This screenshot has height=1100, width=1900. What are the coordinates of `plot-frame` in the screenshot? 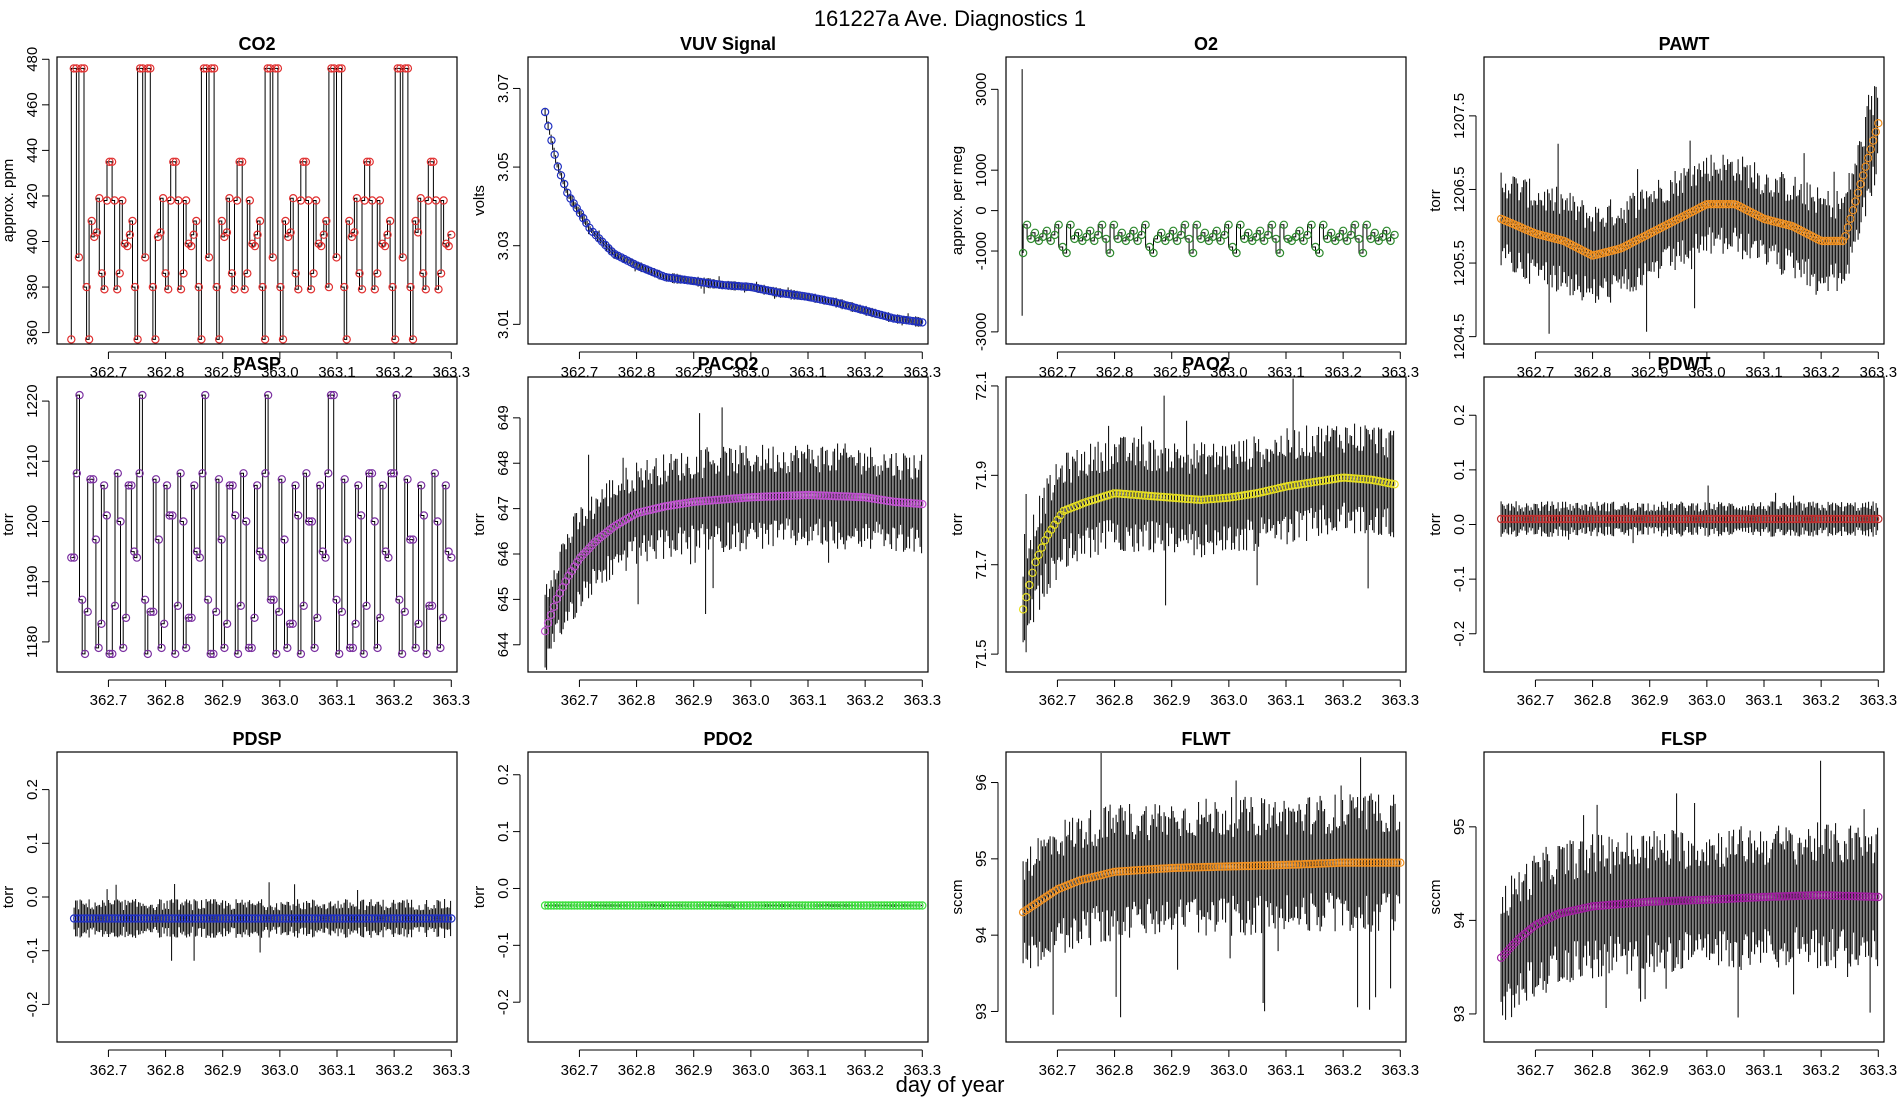 It's located at (1206, 897).